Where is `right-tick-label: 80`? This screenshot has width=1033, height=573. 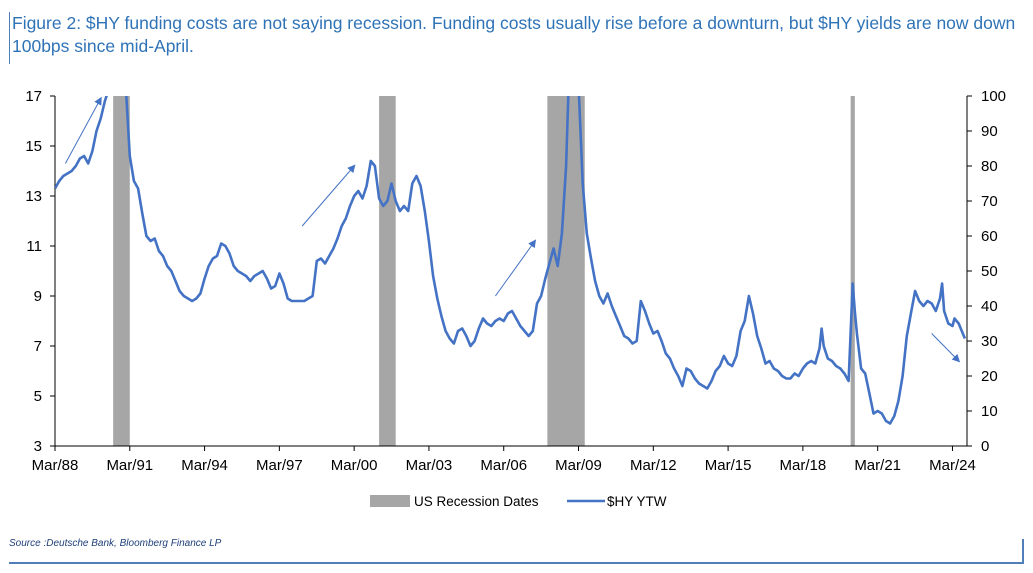
right-tick-label: 80 is located at coordinates (989, 166).